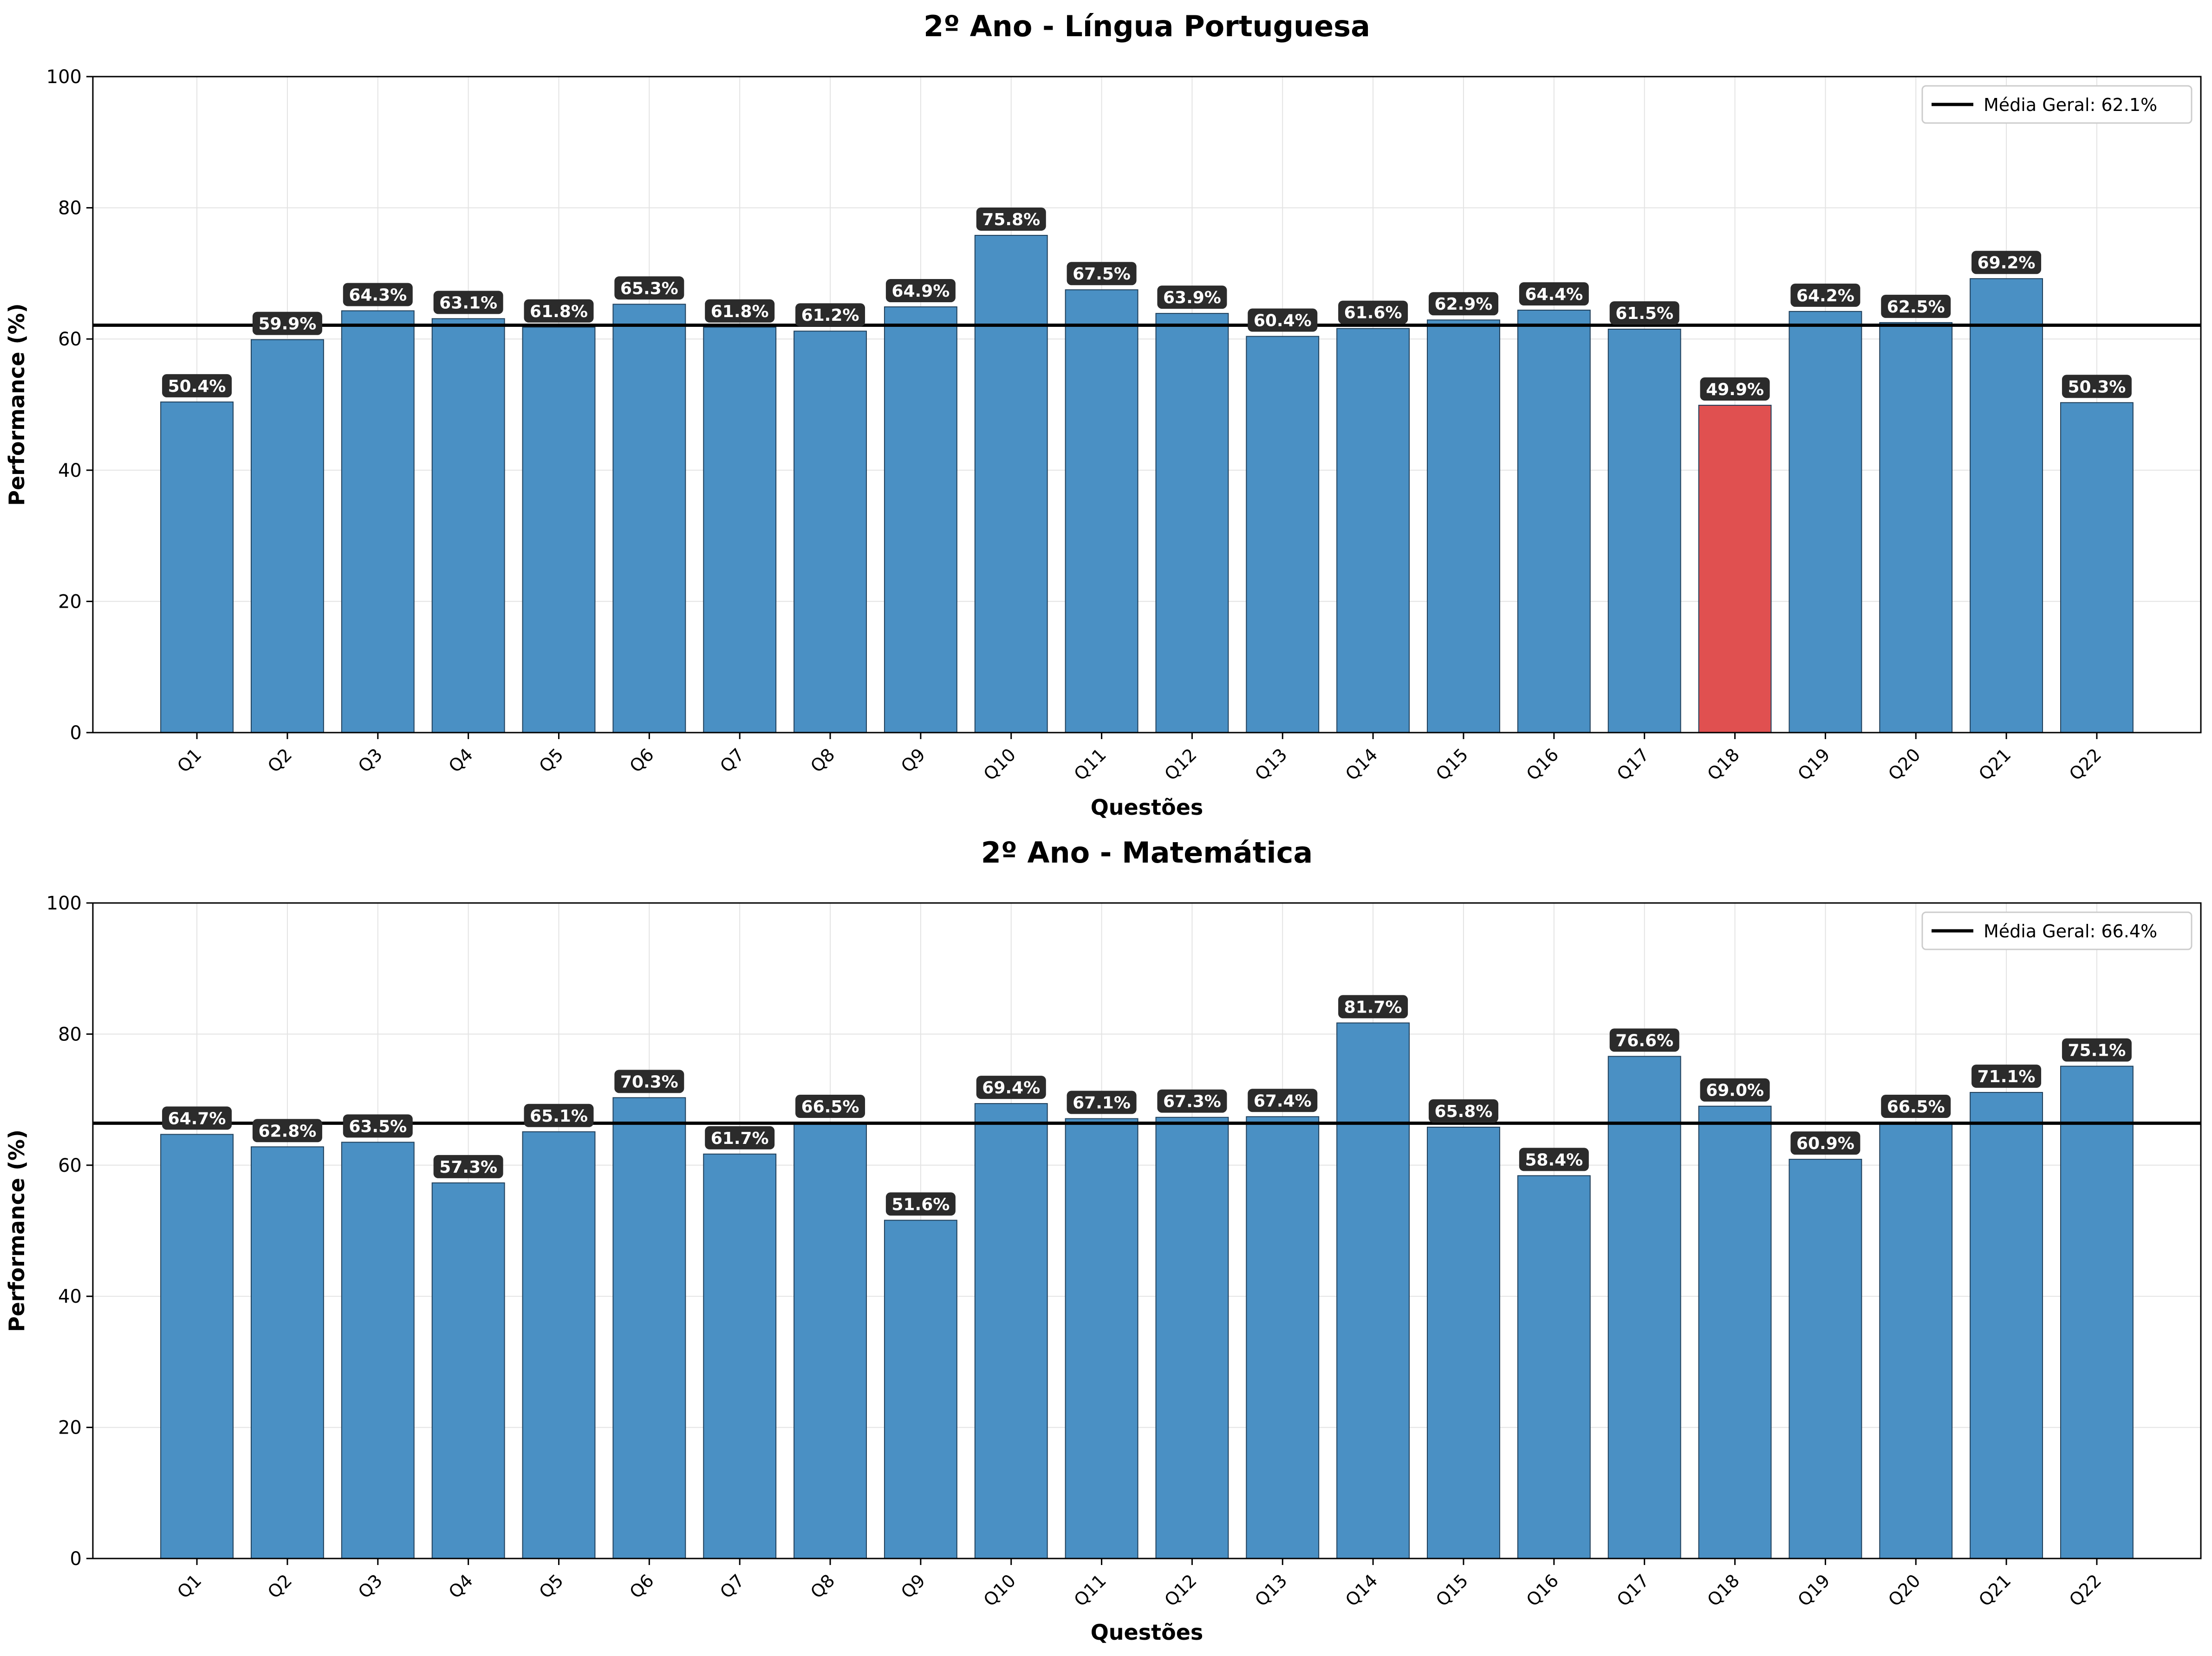  Describe the element at coordinates (1180, 764) in the screenshot. I see `x-tick-label: Q12` at that location.